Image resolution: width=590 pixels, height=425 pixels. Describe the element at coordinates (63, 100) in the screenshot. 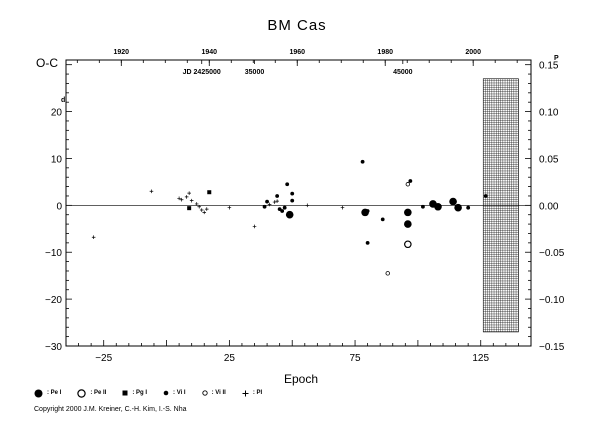

I see `y-axis-unit: d` at that location.